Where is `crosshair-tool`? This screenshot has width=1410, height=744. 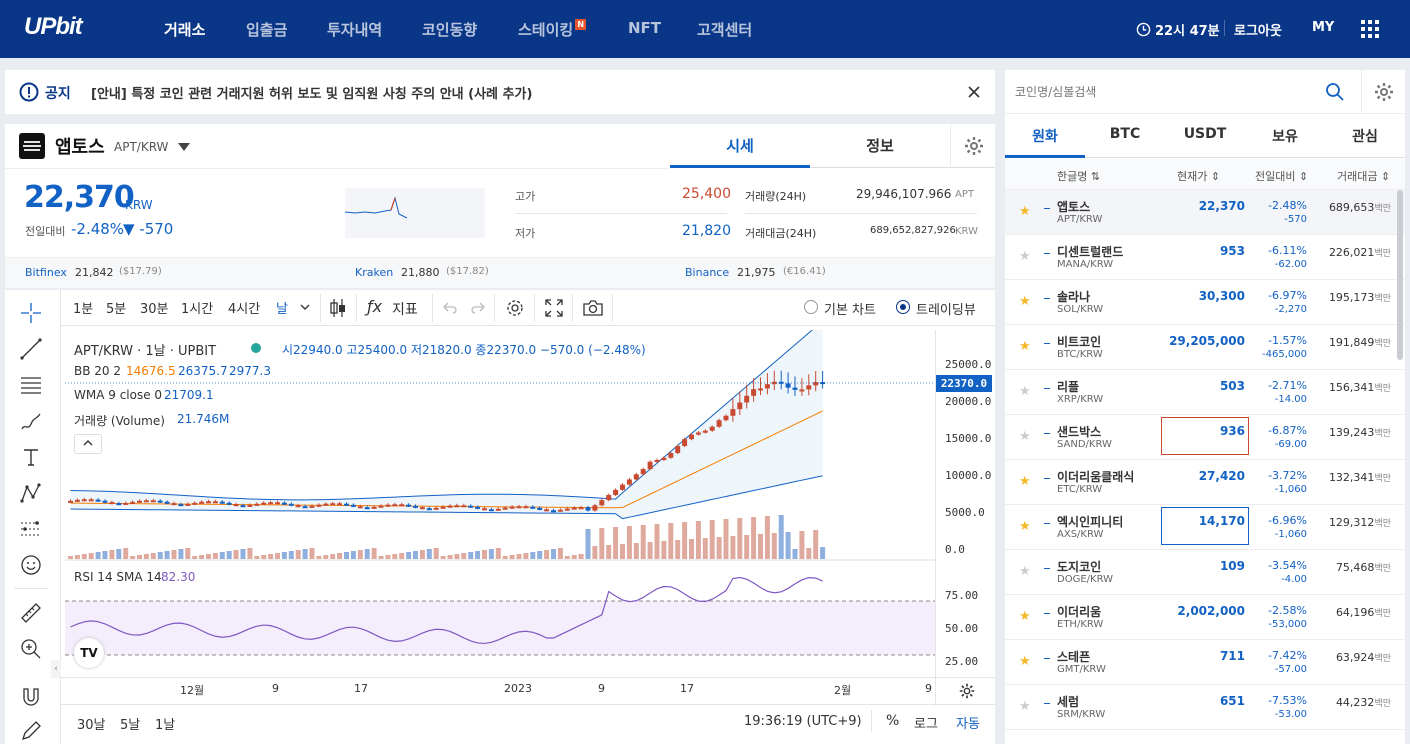
crosshair-tool is located at coordinates (31, 313).